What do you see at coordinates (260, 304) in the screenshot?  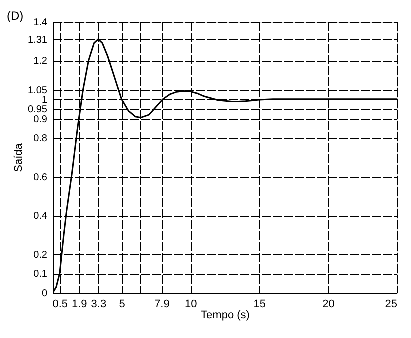 I see `x-tick-label: 15` at bounding box center [260, 304].